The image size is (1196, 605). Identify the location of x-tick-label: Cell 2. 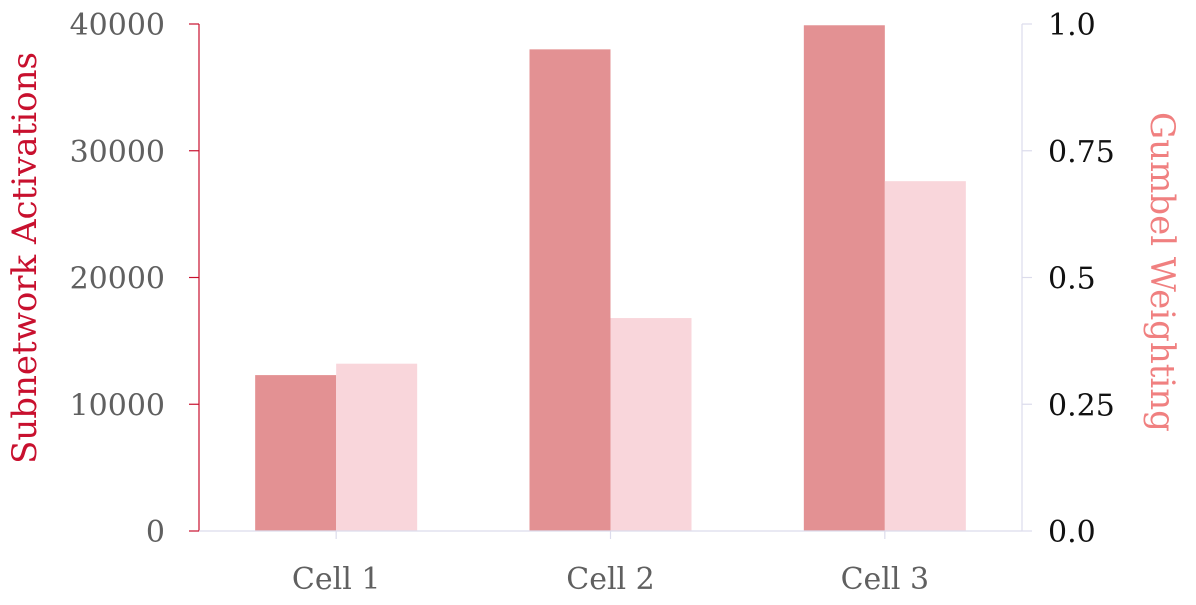
(610, 579).